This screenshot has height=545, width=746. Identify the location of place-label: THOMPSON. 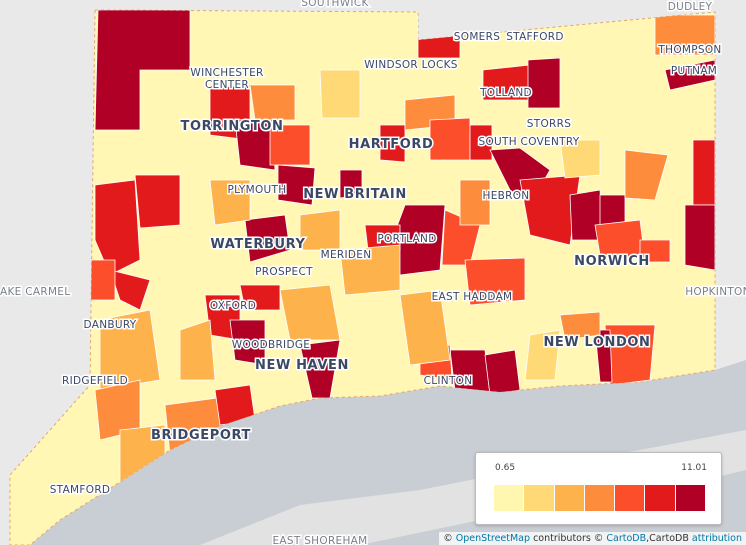
(689, 50).